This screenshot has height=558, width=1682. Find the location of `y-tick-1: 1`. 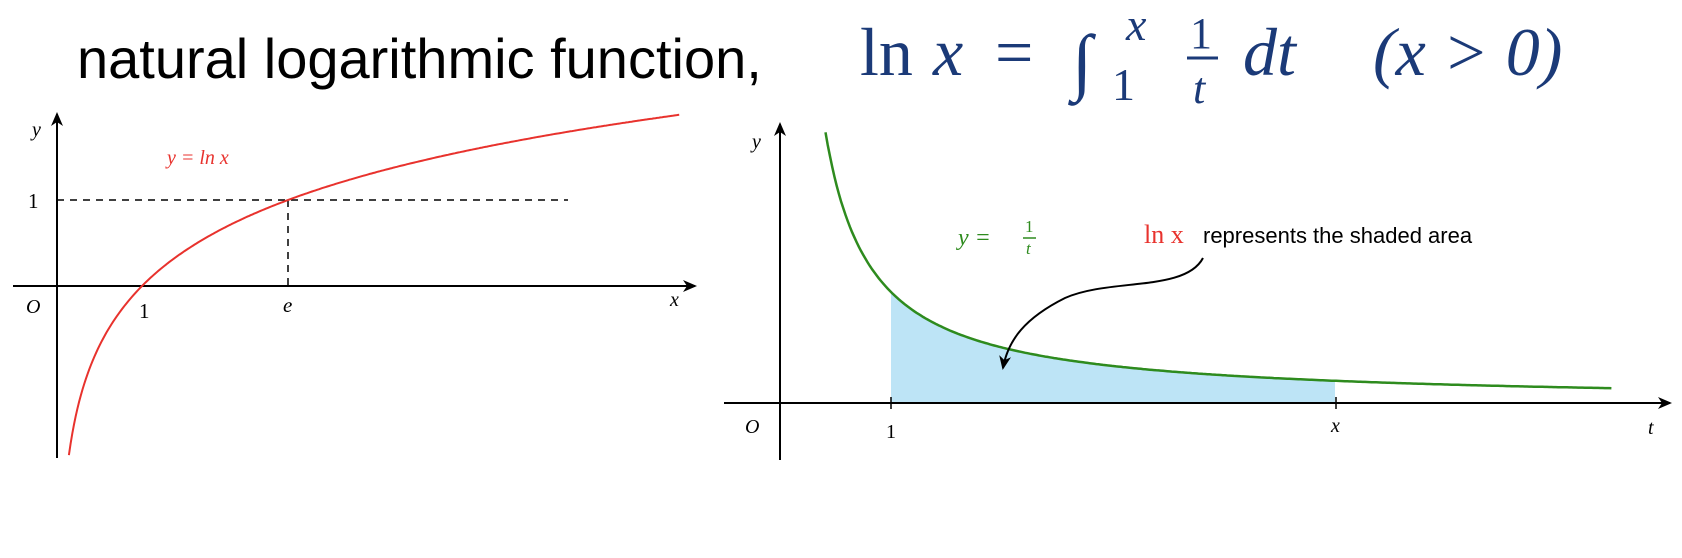

y-tick-1: 1 is located at coordinates (33, 201).